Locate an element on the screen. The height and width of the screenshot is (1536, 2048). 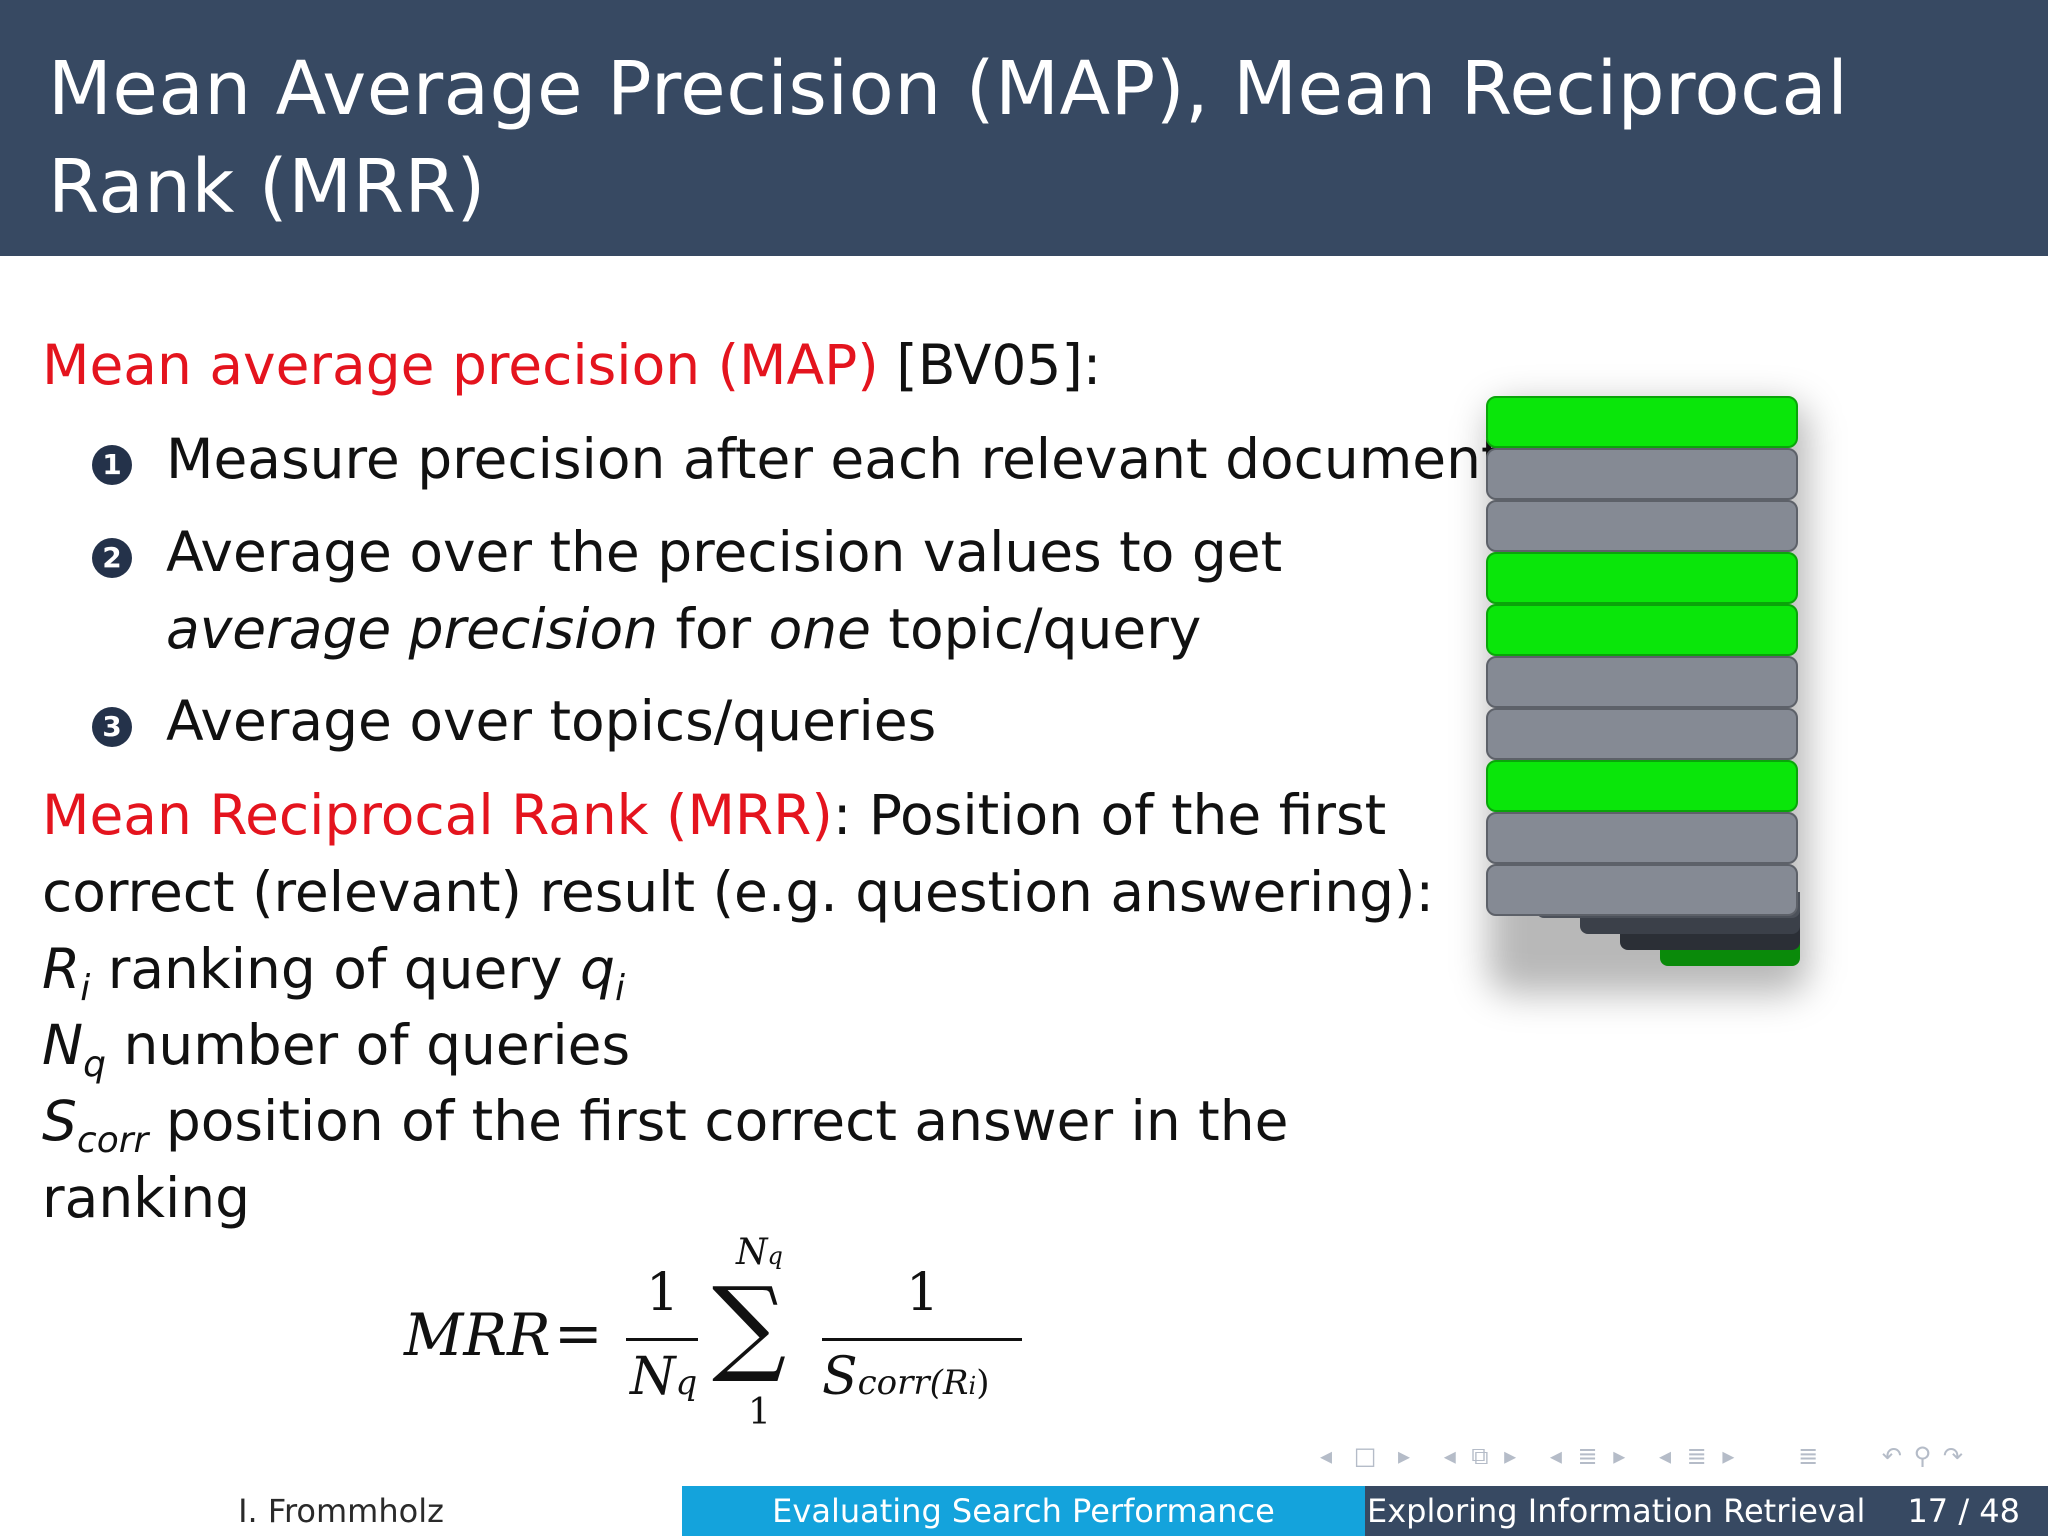
map-heading-line: Mean average precision (MAP) [BV05]: is located at coordinates (571, 365).